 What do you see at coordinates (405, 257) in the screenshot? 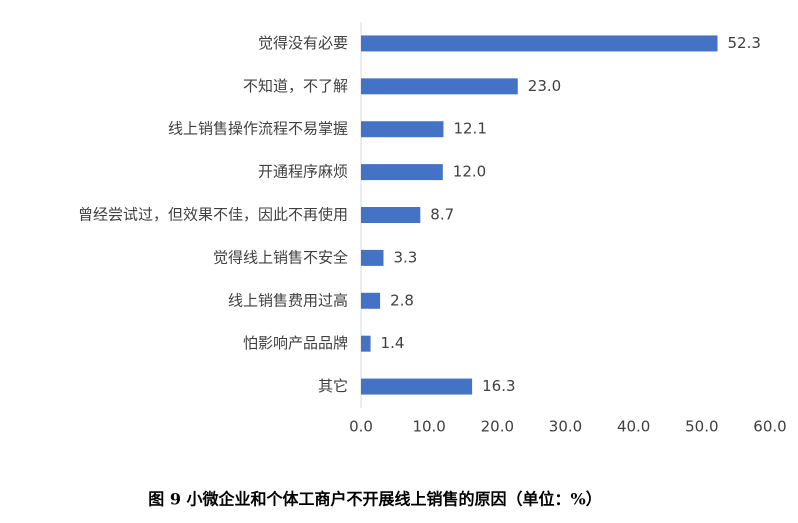
I see `value-label: 3.3` at bounding box center [405, 257].